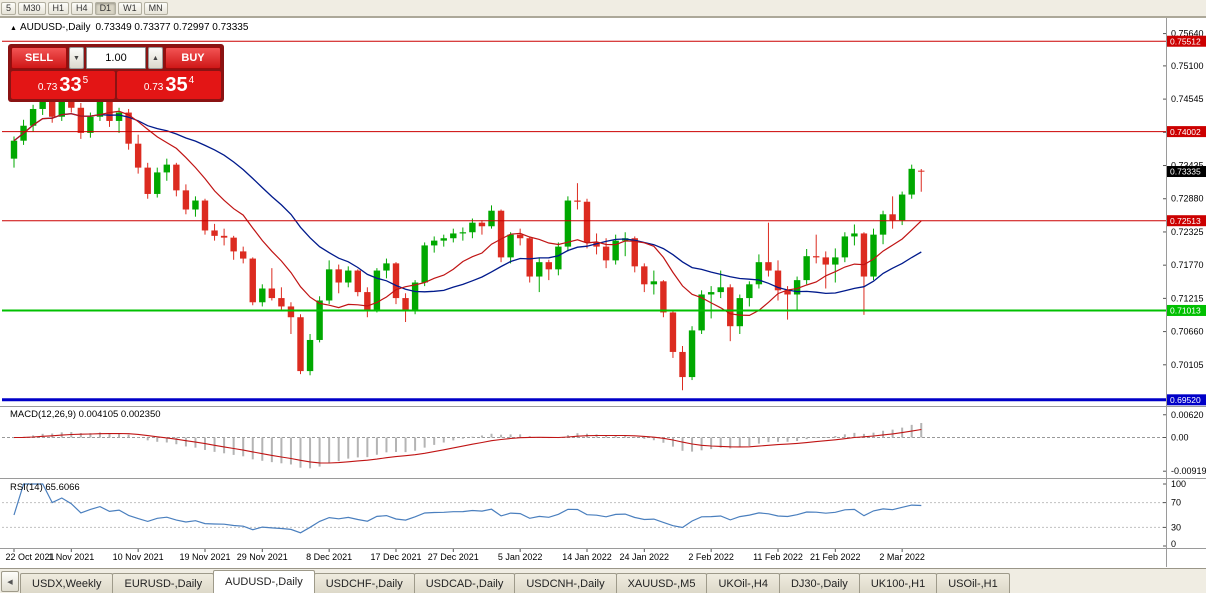  Describe the element at coordinates (1185, 311) in the screenshot. I see `svg-text: 0.71013` at that location.